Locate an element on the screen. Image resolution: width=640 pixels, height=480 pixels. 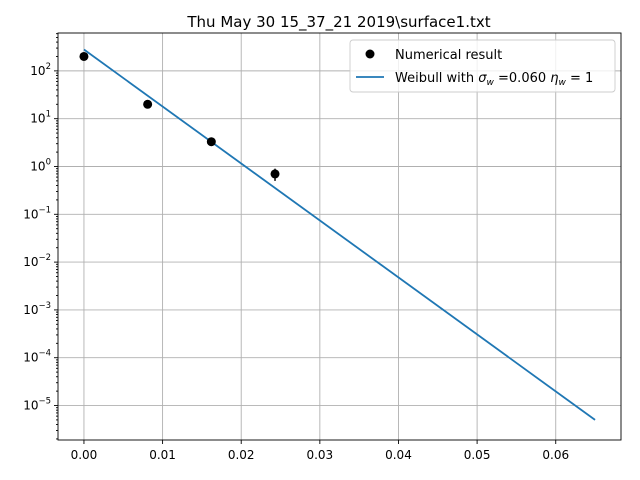
y-tick-label: 10² is located at coordinates (40, 70).